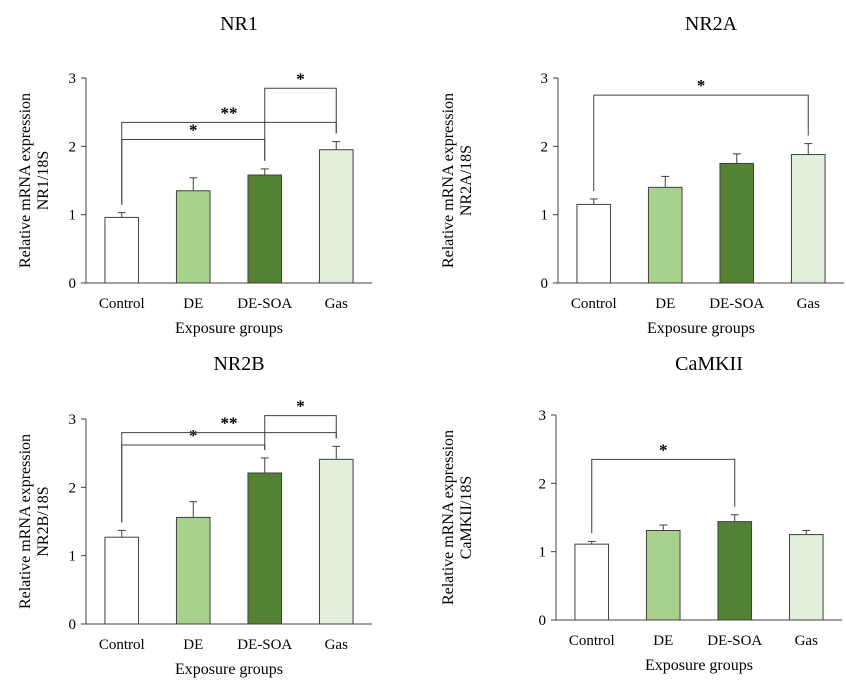 This screenshot has width=846, height=685. Describe the element at coordinates (466, 518) in the screenshot. I see `y-axis-label-line: CaMKII/18S` at that location.